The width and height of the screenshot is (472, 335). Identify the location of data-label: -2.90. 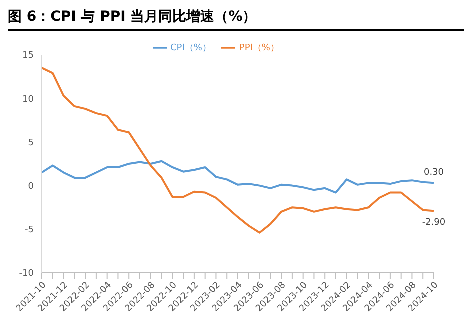
(434, 223).